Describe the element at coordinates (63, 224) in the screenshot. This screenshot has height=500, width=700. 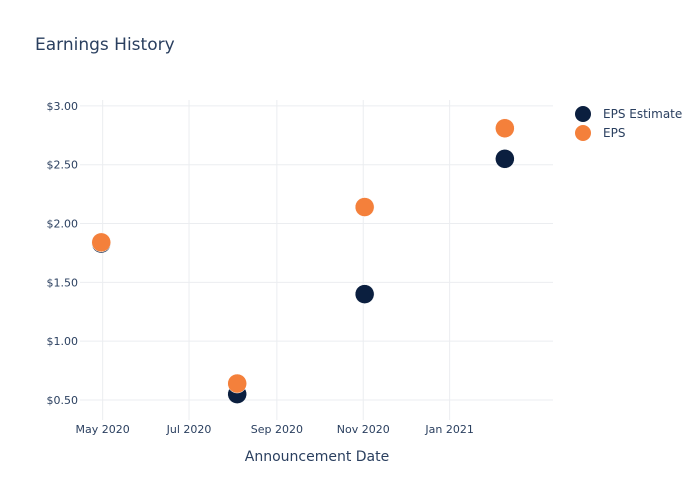
I see `y-tick-label: $2.00` at that location.